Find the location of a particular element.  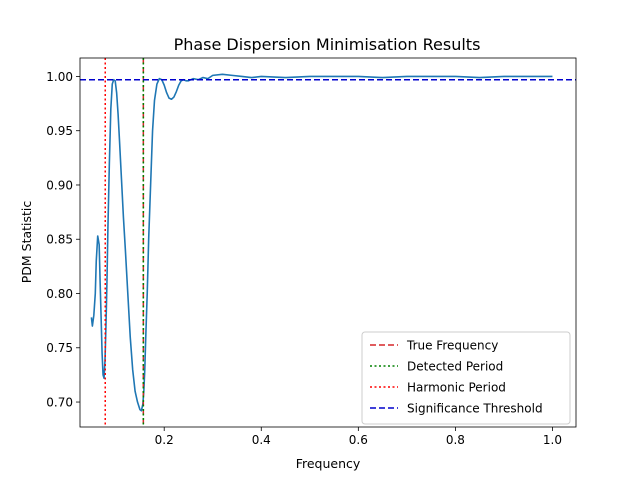

legend-box is located at coordinates (466, 378).